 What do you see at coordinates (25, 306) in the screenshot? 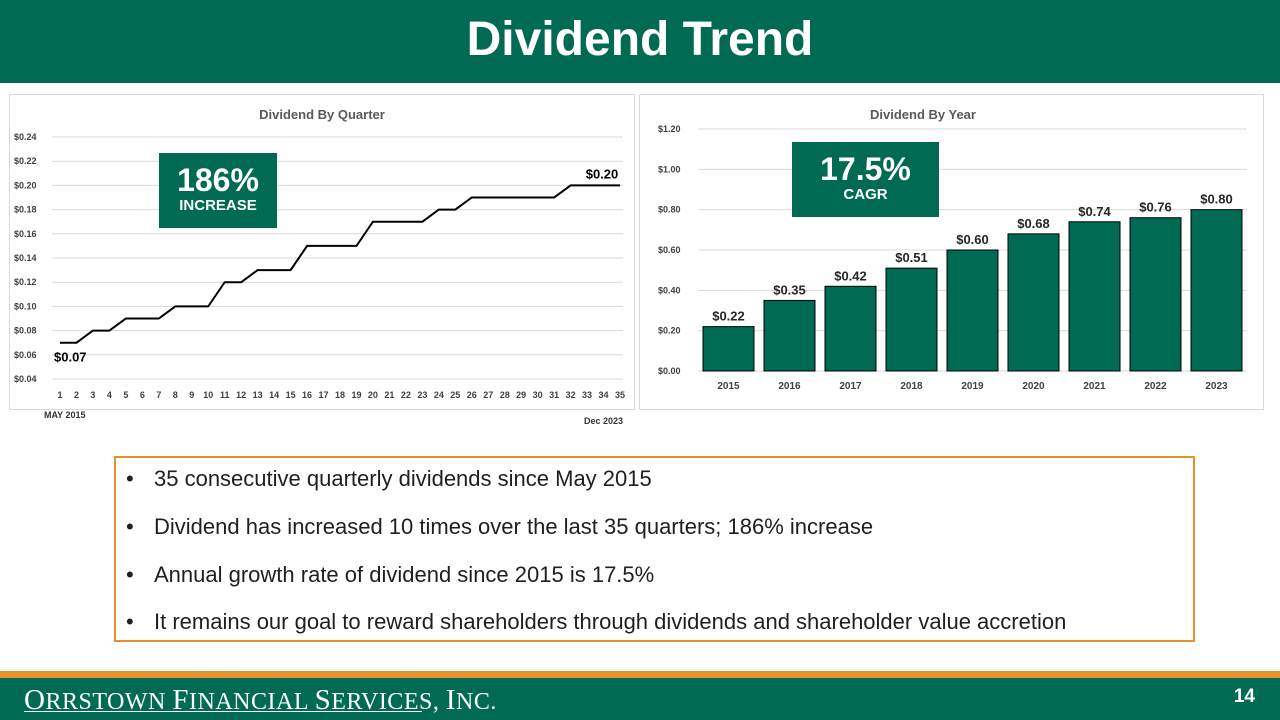
I see `y-tick-label: $0.10` at bounding box center [25, 306].